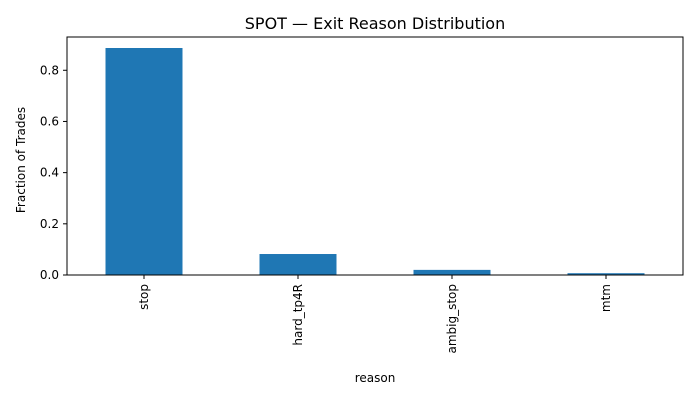 This screenshot has height=404, width=700. Describe the element at coordinates (375, 378) in the screenshot. I see `x-axis-label: reason` at that location.